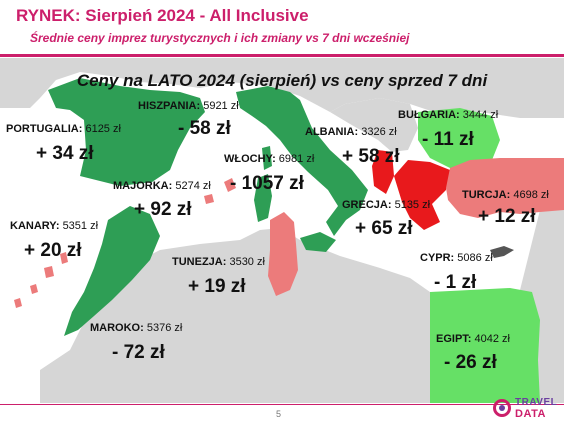 Image resolution: width=564 pixels, height=423 pixels. What do you see at coordinates (455, 282) in the screenshot?
I see `change-cypr: - 1 zł` at bounding box center [455, 282].